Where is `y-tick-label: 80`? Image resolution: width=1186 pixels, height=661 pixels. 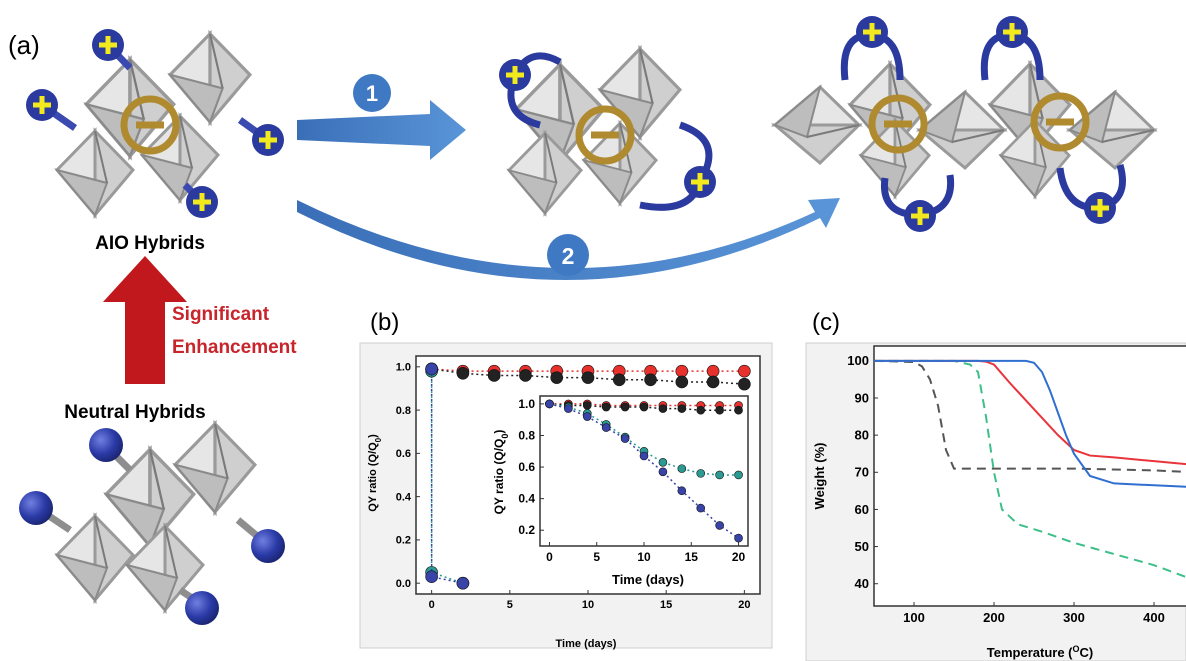 y-tick-label: 80 is located at coordinates (862, 434).